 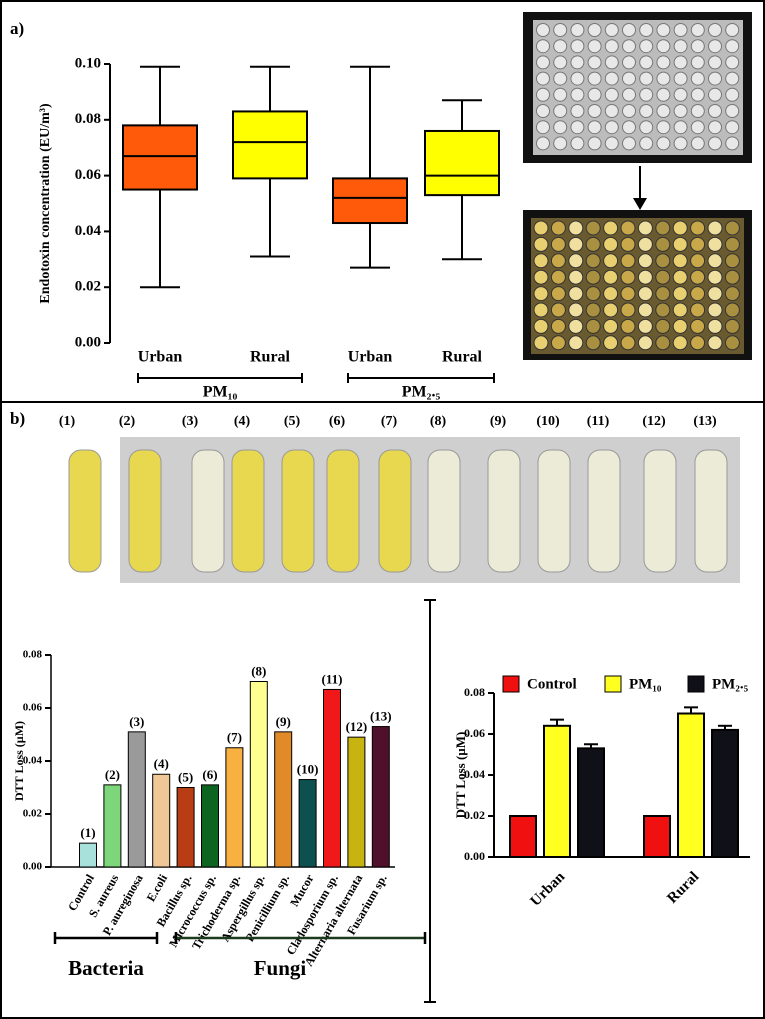 What do you see at coordinates (613, 684) in the screenshot?
I see `legend-swatch` at bounding box center [613, 684].